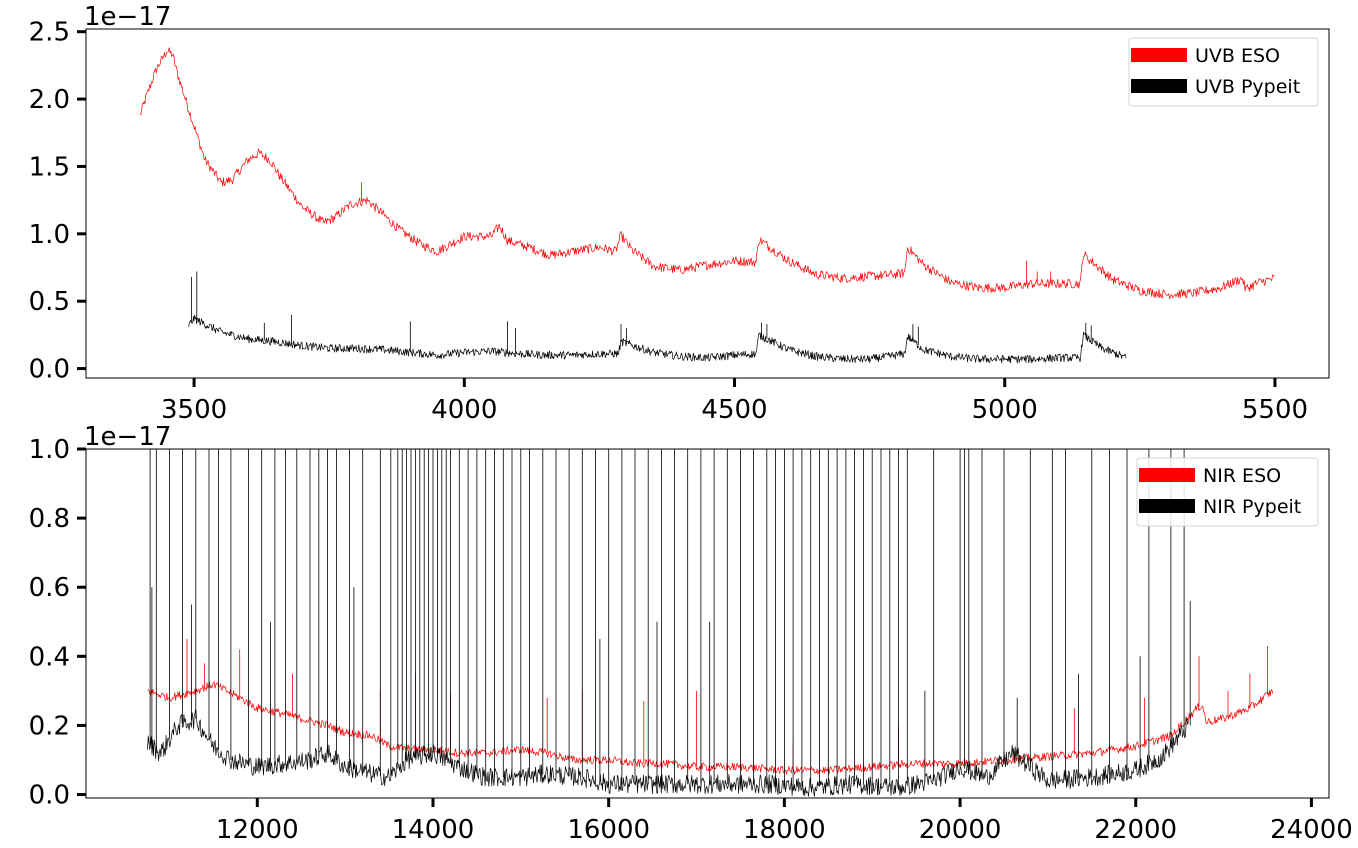 The height and width of the screenshot is (848, 1358). What do you see at coordinates (464, 410) in the screenshot?
I see `x-tick-label: 4000` at bounding box center [464, 410].